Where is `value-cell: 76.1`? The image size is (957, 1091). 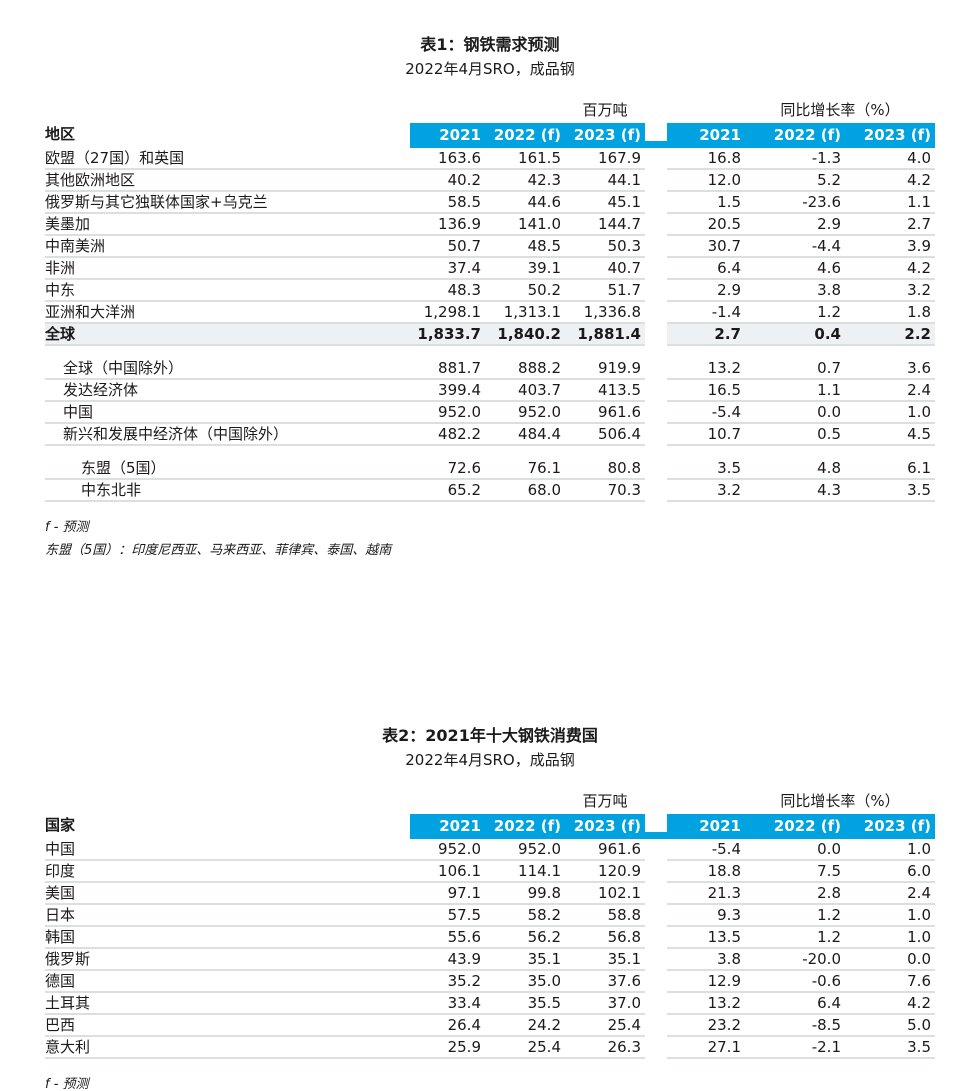 value-cell: 76.1 is located at coordinates (525, 469).